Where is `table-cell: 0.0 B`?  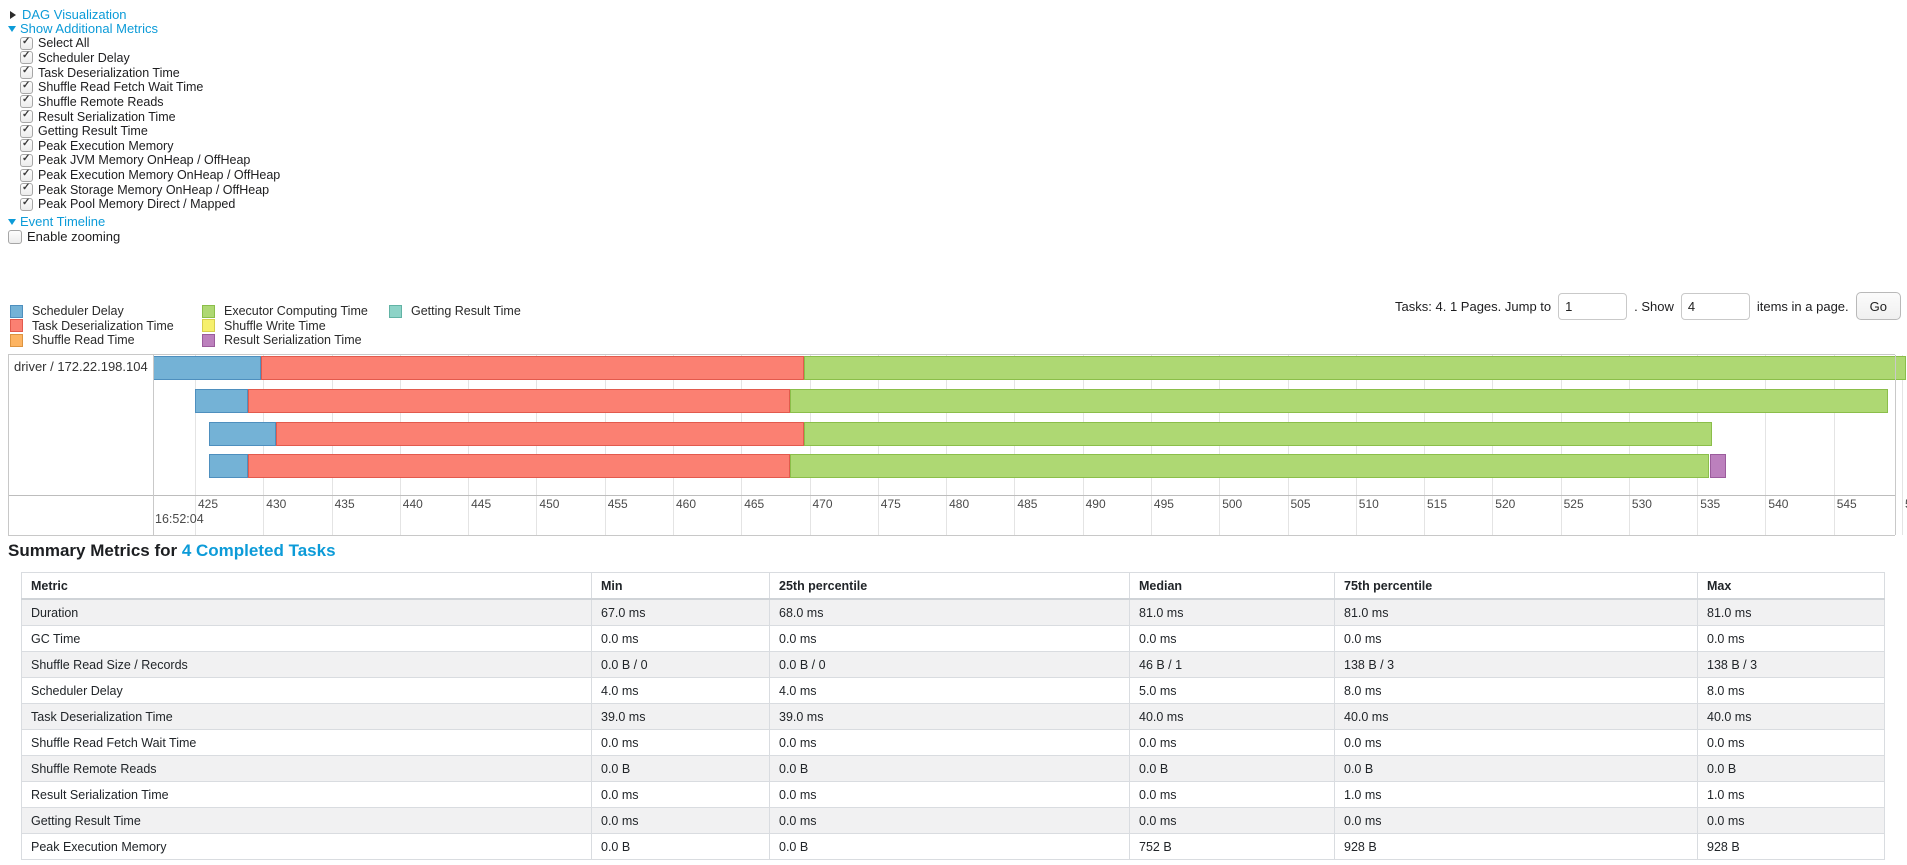
table-cell: 0.0 B is located at coordinates (680, 768).